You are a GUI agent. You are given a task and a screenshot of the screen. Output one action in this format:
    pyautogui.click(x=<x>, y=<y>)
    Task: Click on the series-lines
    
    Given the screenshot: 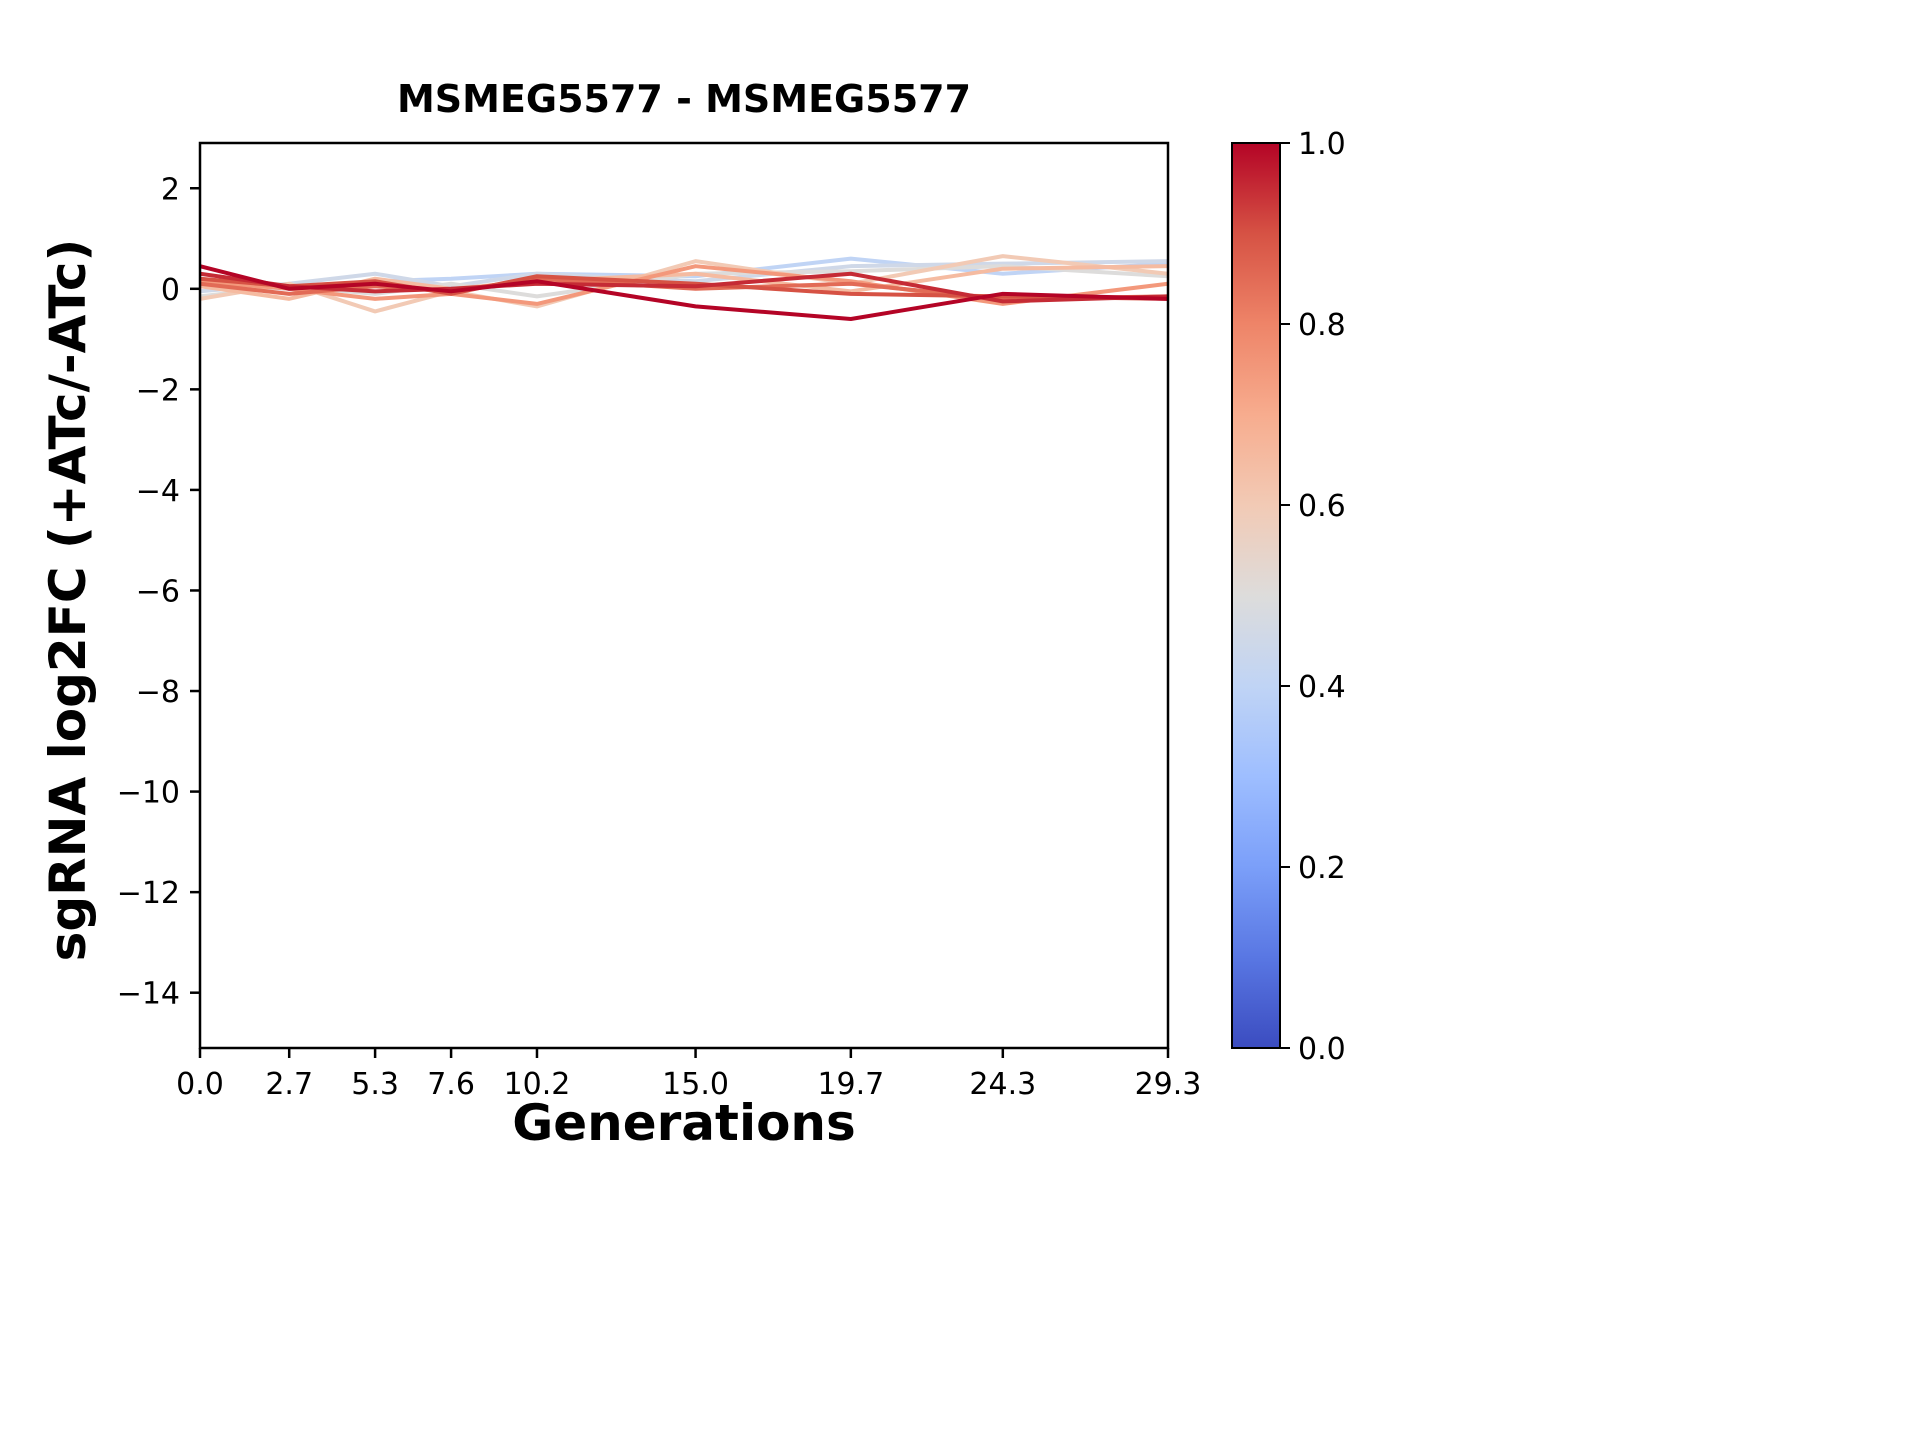 What is the action you would take?
    pyautogui.click(x=684, y=287)
    